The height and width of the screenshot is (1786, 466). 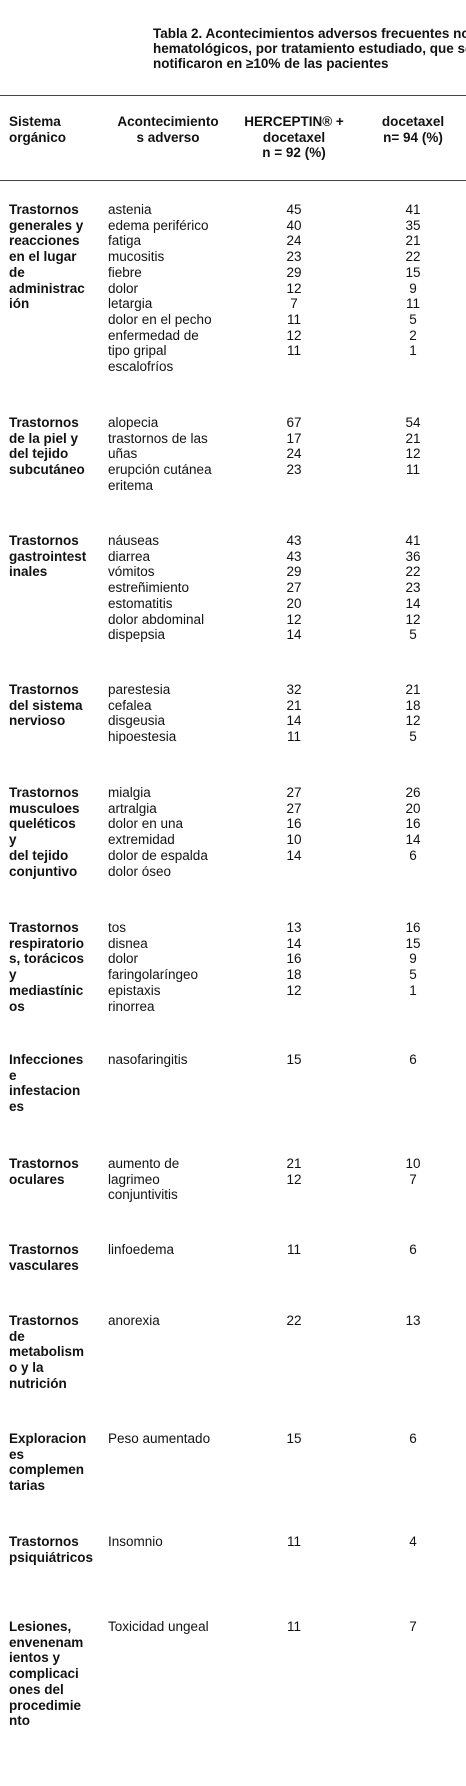 What do you see at coordinates (294, 1163) in the screenshot?
I see `herceptin-value: 21` at bounding box center [294, 1163].